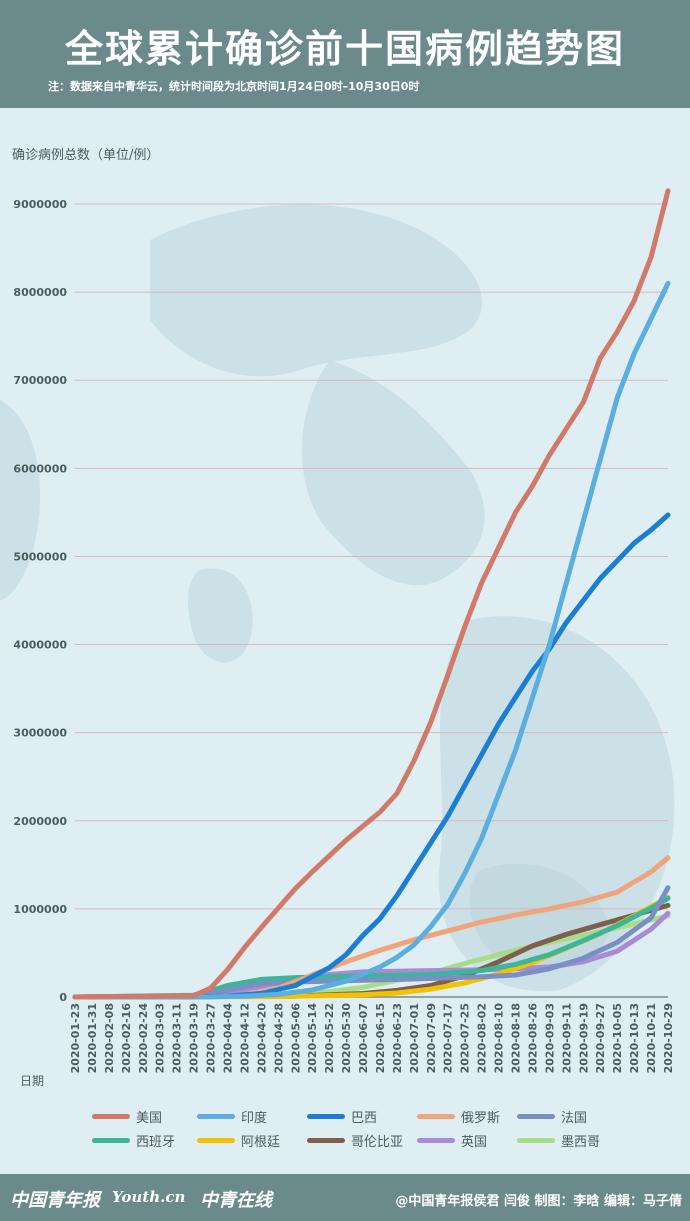  I want to click on x-tick-label: 2020-02-24, so click(143, 1038).